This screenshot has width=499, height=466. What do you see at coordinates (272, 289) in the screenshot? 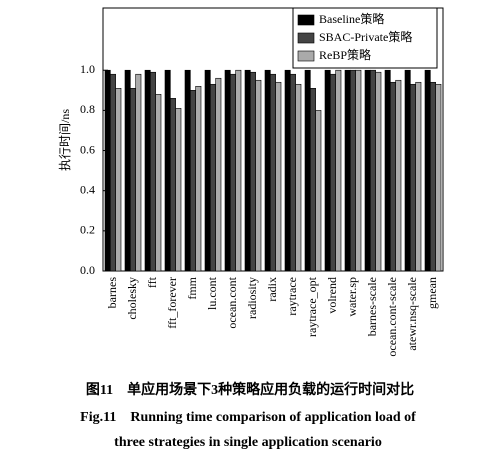
I see `x-tick-label: radix` at bounding box center [272, 289].